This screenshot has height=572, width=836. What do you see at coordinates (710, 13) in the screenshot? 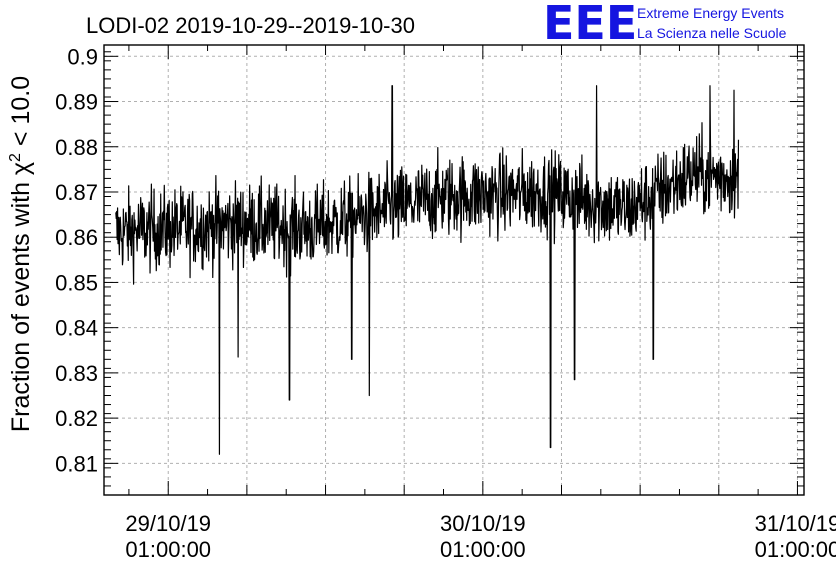
I see `logo-line-1: Extreme Energy Events` at bounding box center [710, 13].